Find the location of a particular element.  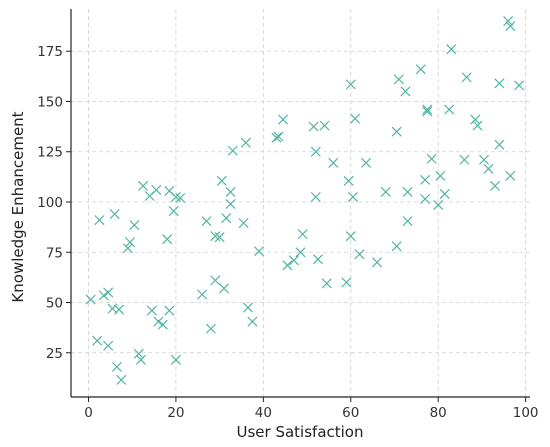

y-tick-label: 100 is located at coordinates (50, 203).